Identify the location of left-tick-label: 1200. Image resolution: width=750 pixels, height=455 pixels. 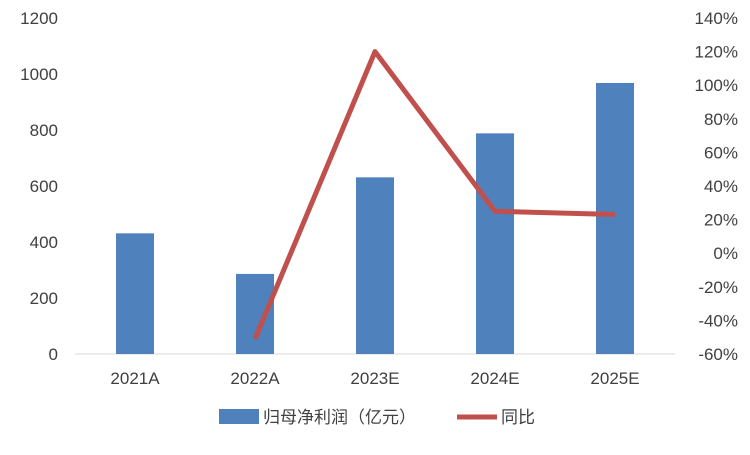
(39, 18).